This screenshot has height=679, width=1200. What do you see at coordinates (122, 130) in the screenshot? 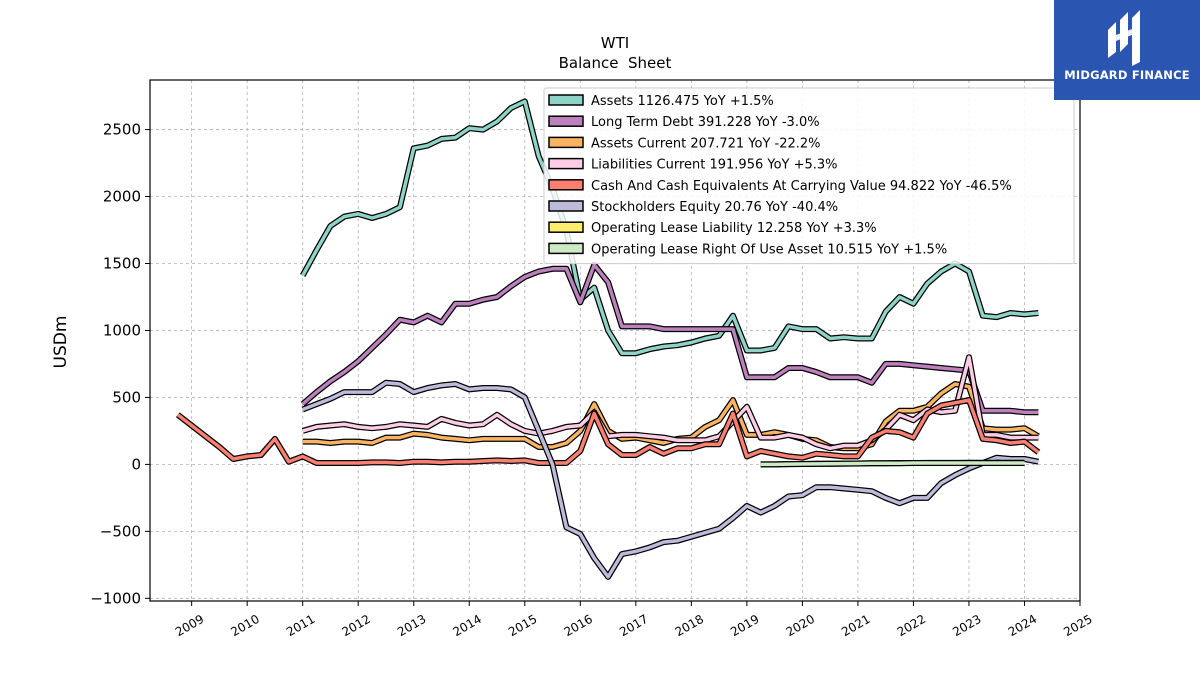
I see `y-tick-label: 2500` at bounding box center [122, 130].